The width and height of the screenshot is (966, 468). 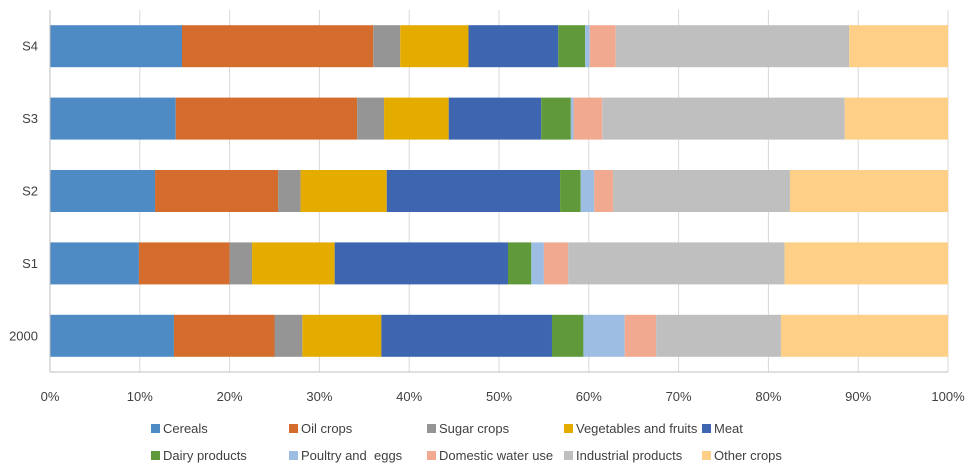 What do you see at coordinates (140, 396) in the screenshot?
I see `x-tick-label: 10%` at bounding box center [140, 396].